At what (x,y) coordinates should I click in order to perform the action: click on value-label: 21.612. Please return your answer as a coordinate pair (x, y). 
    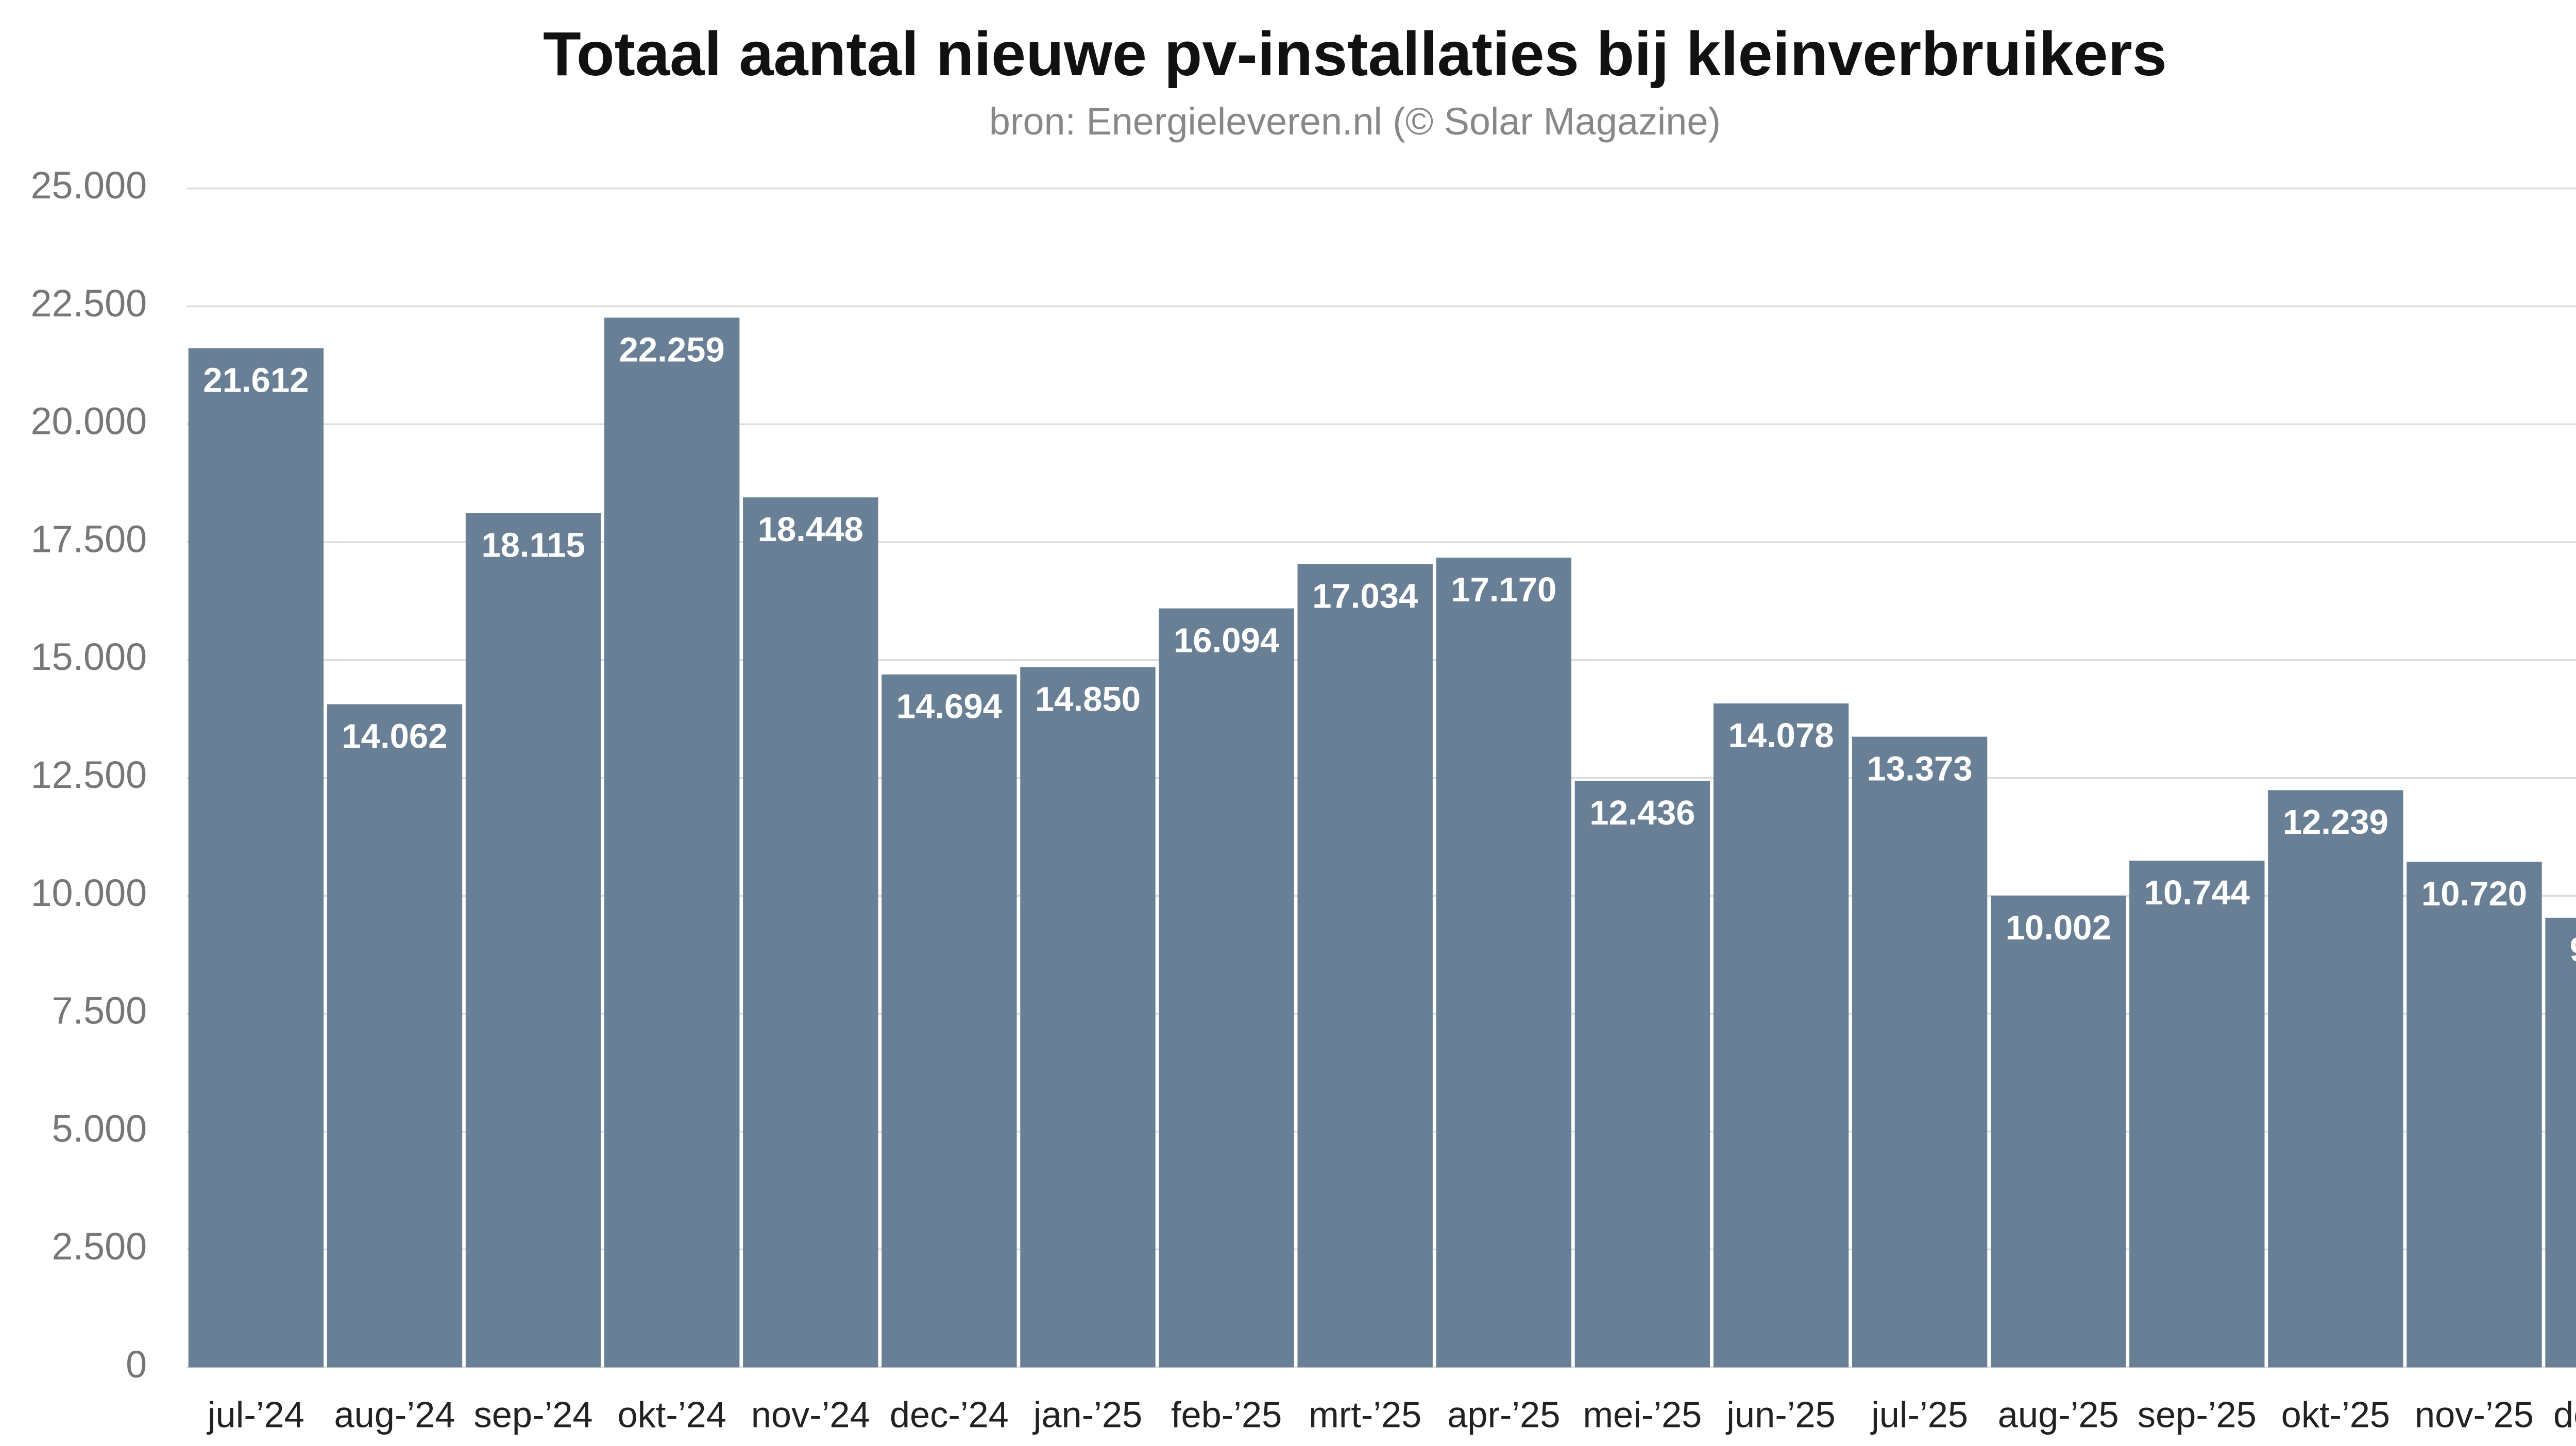
    Looking at the image, I should click on (256, 380).